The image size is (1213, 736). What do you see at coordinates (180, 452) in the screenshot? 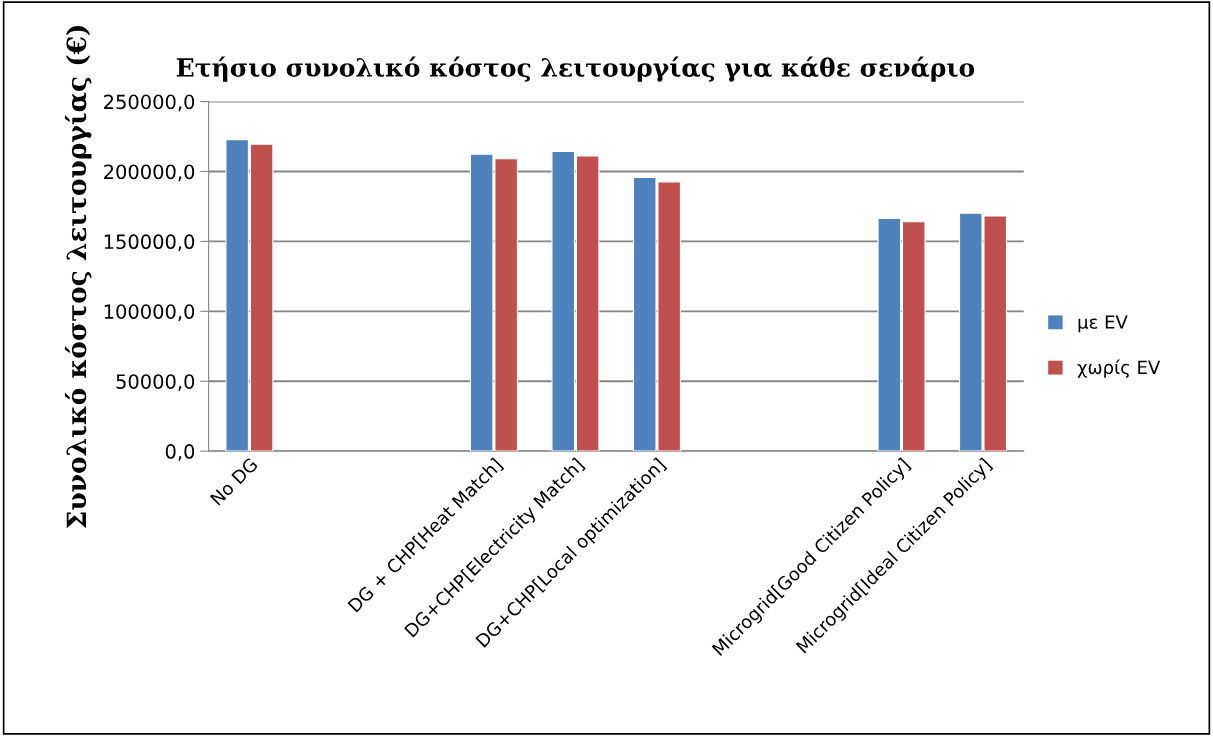
I see `y-tick-label: 0,0` at bounding box center [180, 452].